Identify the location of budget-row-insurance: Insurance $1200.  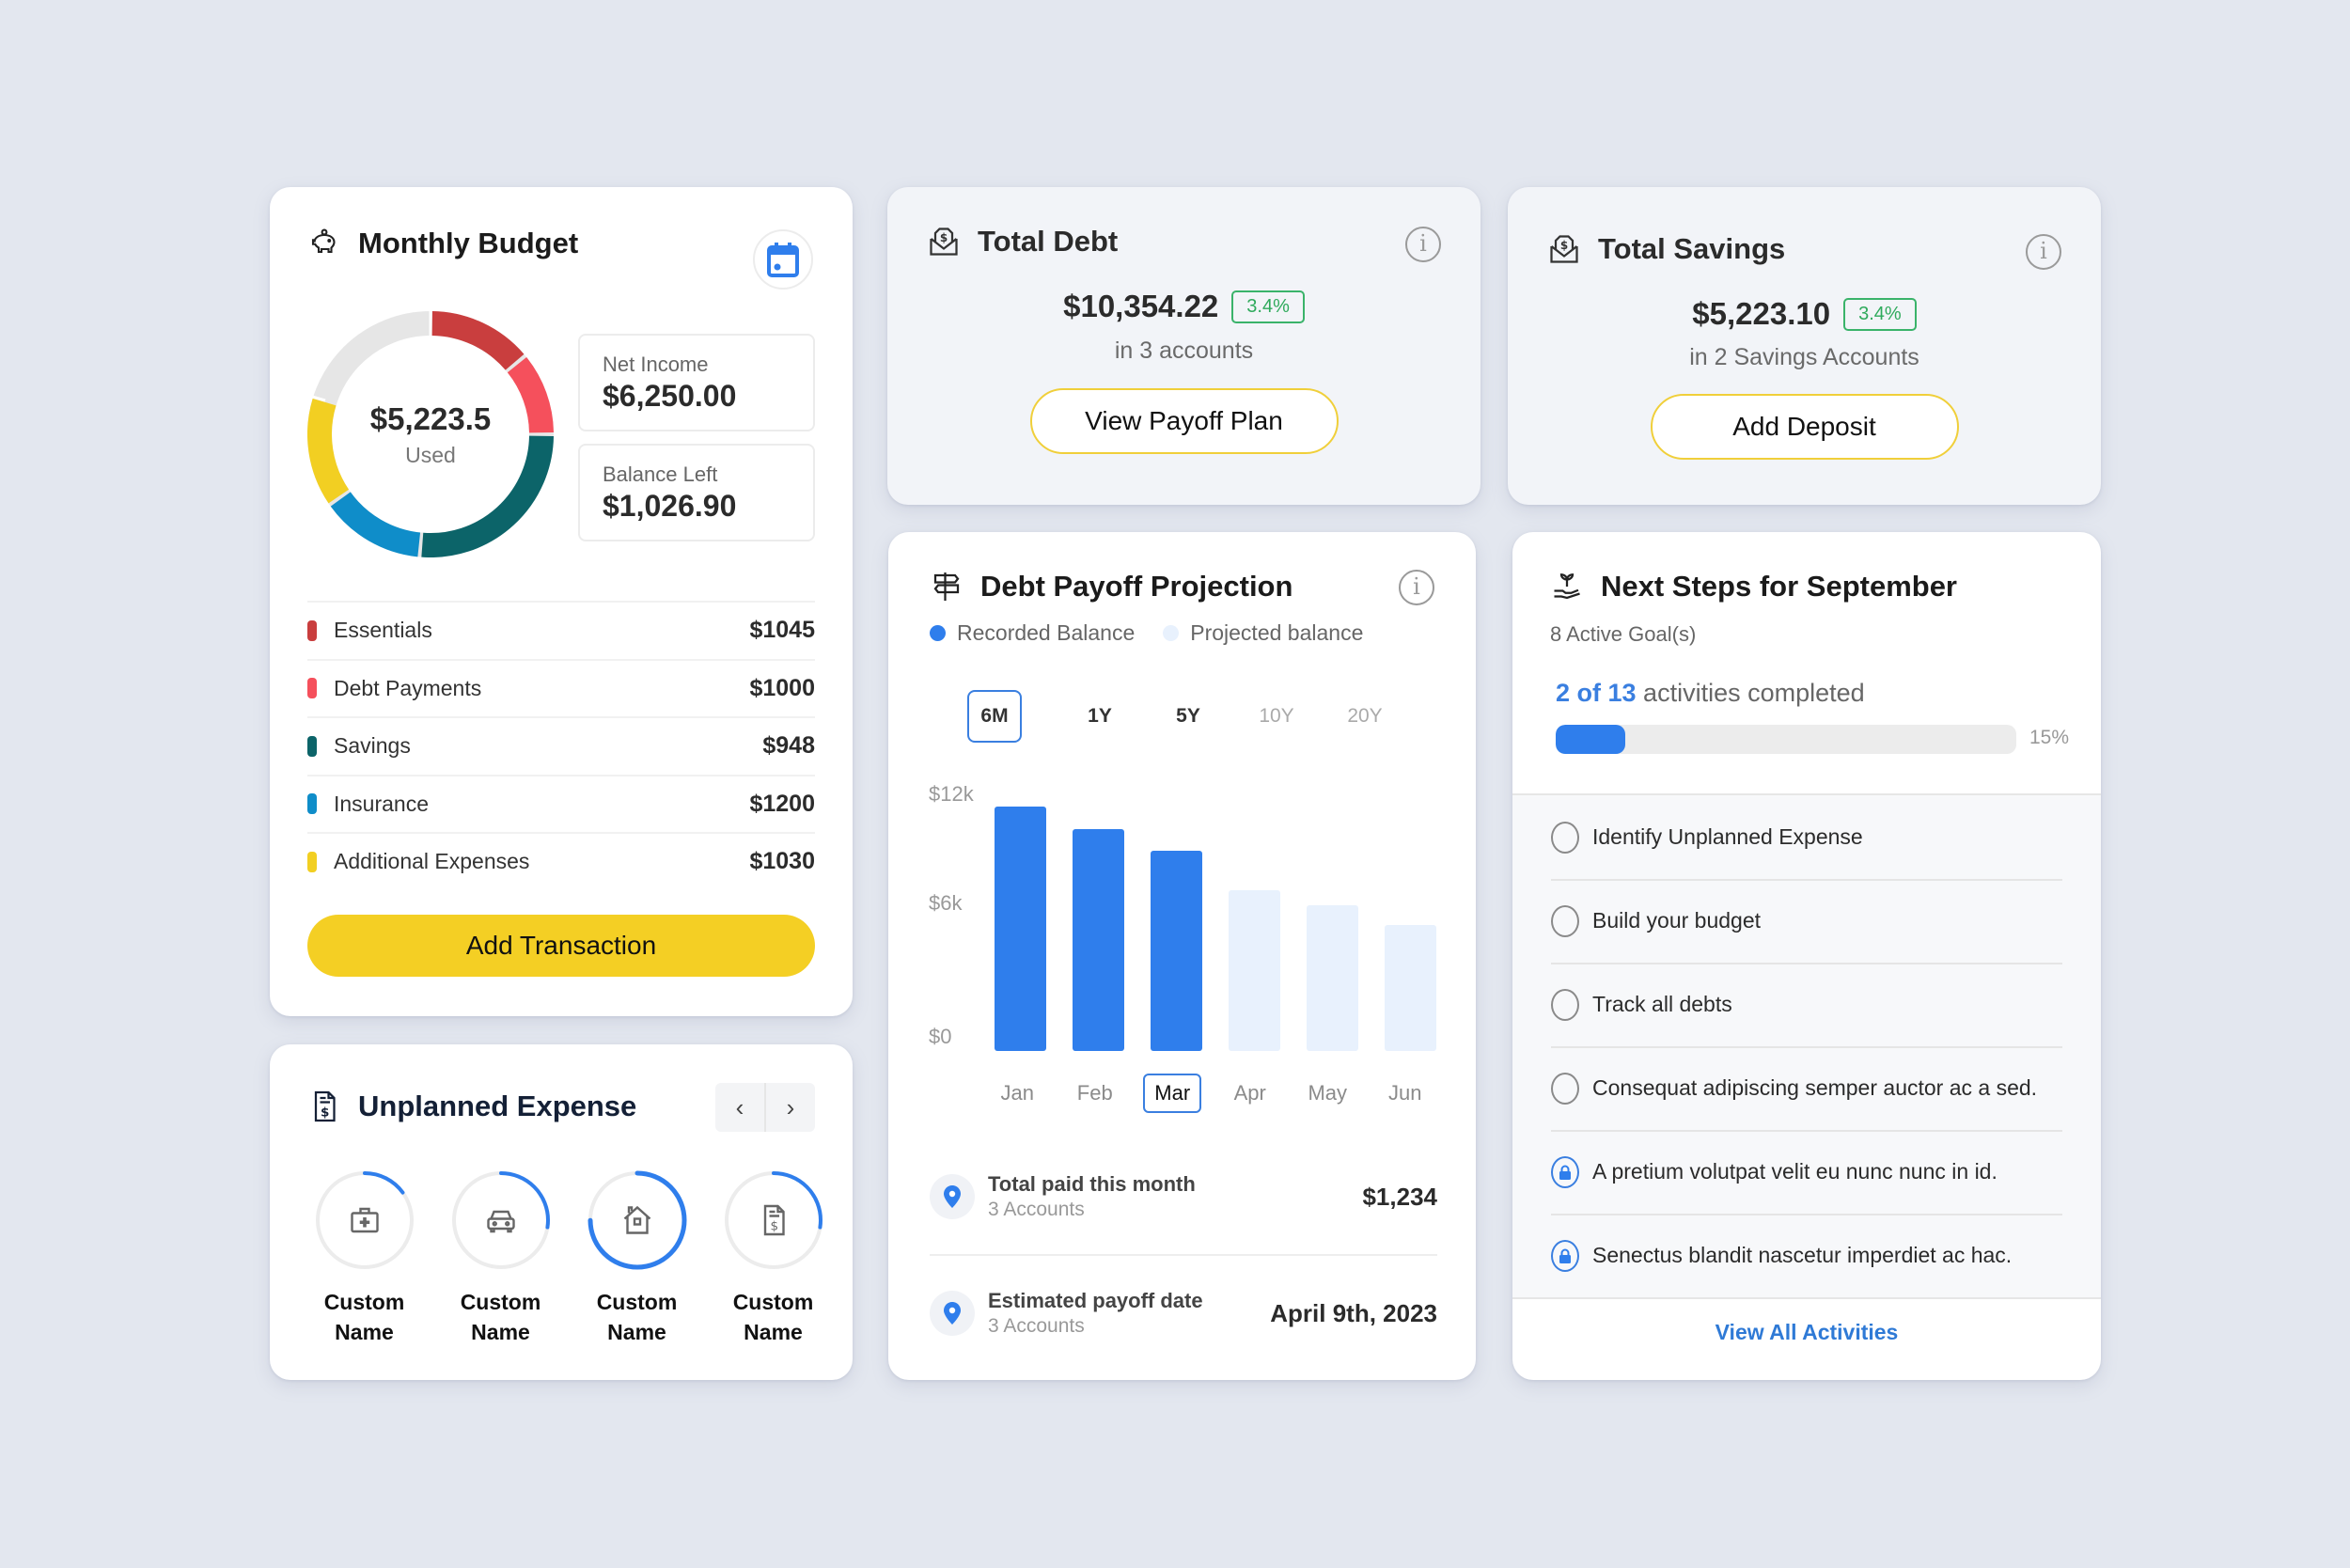
(561, 803).